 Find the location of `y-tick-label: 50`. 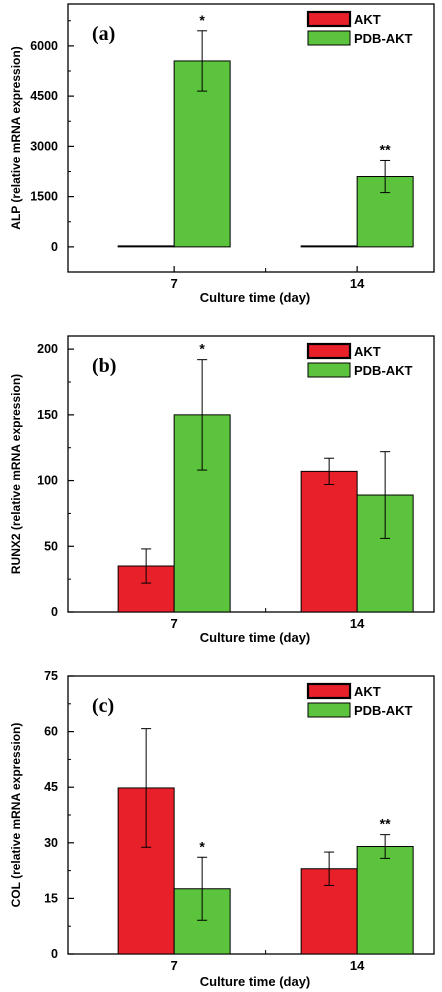

y-tick-label: 50 is located at coordinates (51, 546).